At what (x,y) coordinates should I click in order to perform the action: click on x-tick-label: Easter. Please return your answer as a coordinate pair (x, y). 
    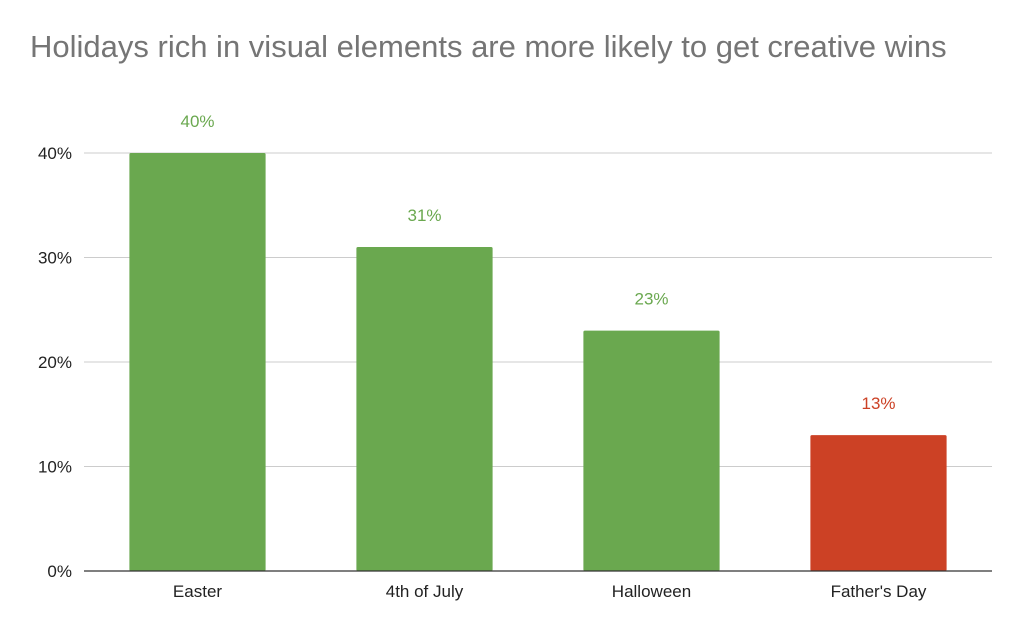
    Looking at the image, I should click on (197, 591).